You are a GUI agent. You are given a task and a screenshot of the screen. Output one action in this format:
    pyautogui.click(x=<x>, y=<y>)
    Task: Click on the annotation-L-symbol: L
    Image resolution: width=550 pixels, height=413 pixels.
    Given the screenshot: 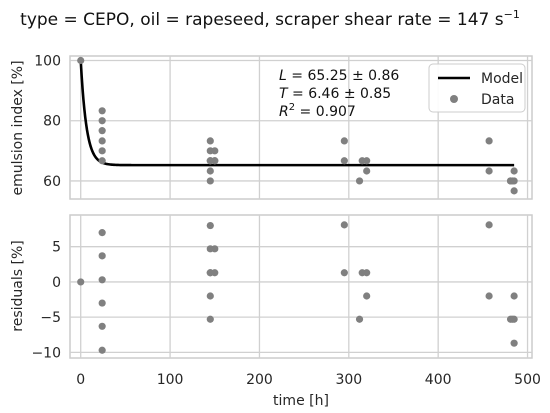 What is the action you would take?
    pyautogui.click(x=283, y=76)
    